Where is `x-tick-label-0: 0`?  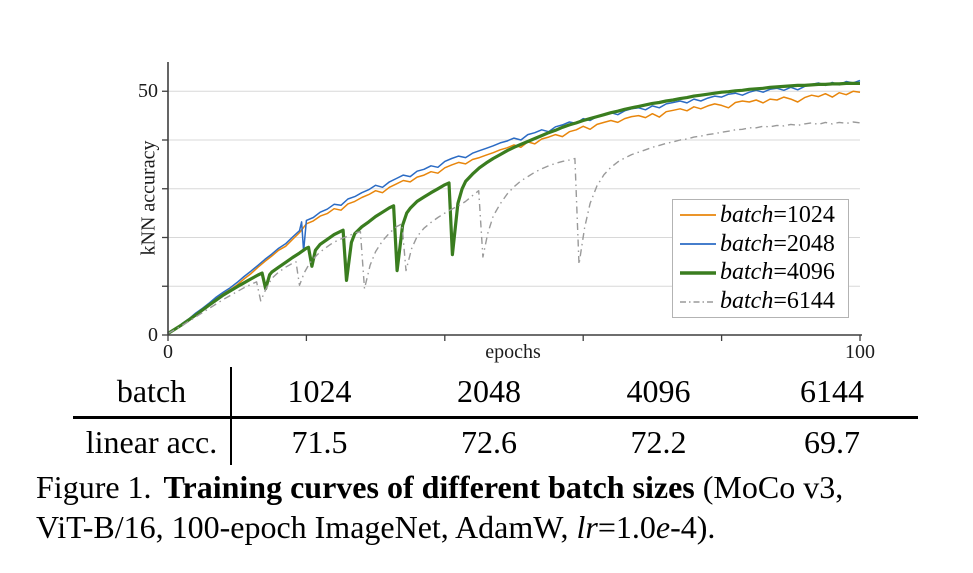
x-tick-label-0: 0 is located at coordinates (168, 352).